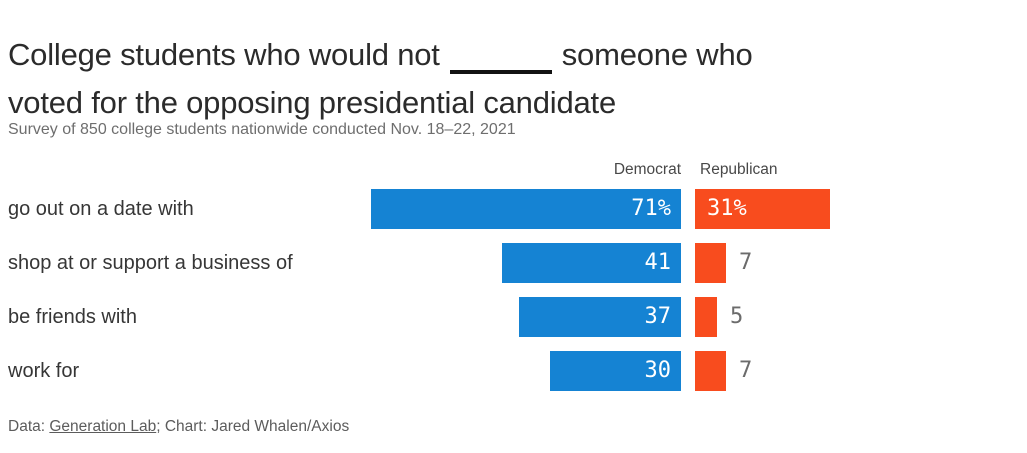 This screenshot has width=1027, height=453. Describe the element at coordinates (44, 371) in the screenshot. I see `category-label: work for` at that location.